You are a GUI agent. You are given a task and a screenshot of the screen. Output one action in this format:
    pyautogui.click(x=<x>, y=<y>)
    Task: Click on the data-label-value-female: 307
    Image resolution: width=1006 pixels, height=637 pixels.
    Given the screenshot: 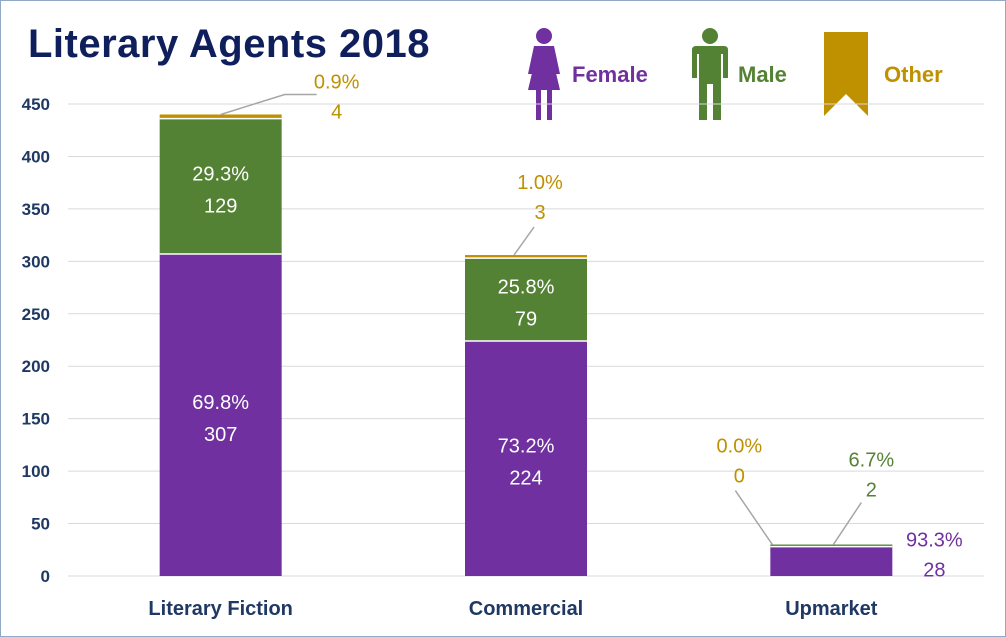 What is the action you would take?
    pyautogui.click(x=220, y=435)
    